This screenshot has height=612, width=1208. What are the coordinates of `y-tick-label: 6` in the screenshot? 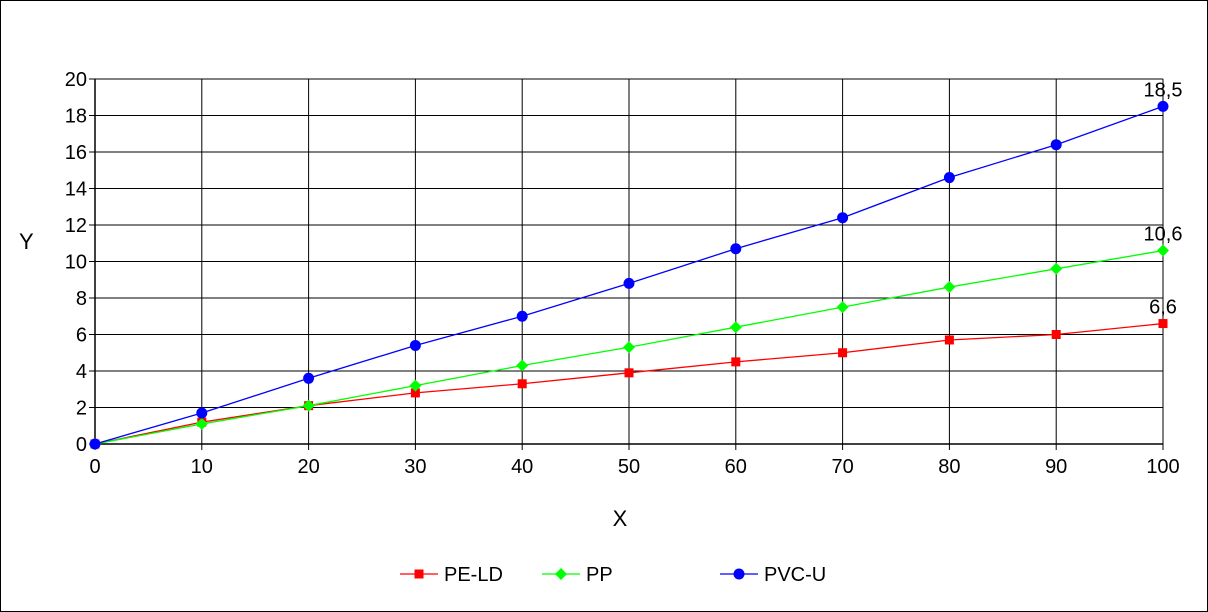 It's located at (81, 336).